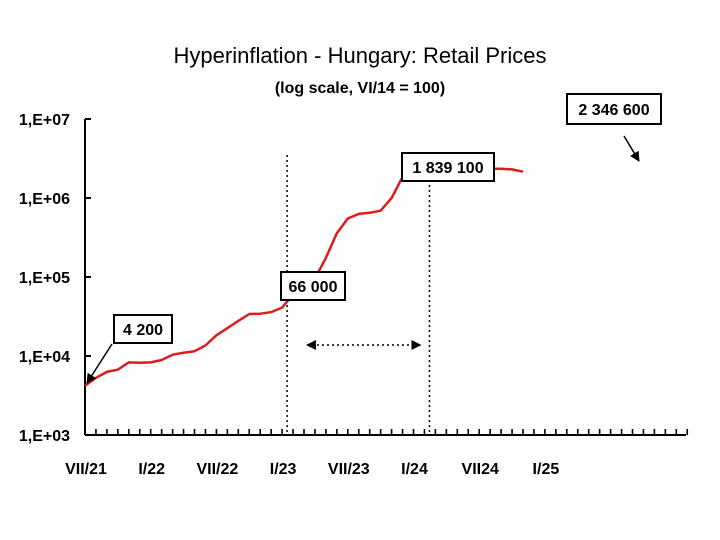  Describe the element at coordinates (44, 357) in the screenshot. I see `y-tick-label: 1,E+04` at that location.